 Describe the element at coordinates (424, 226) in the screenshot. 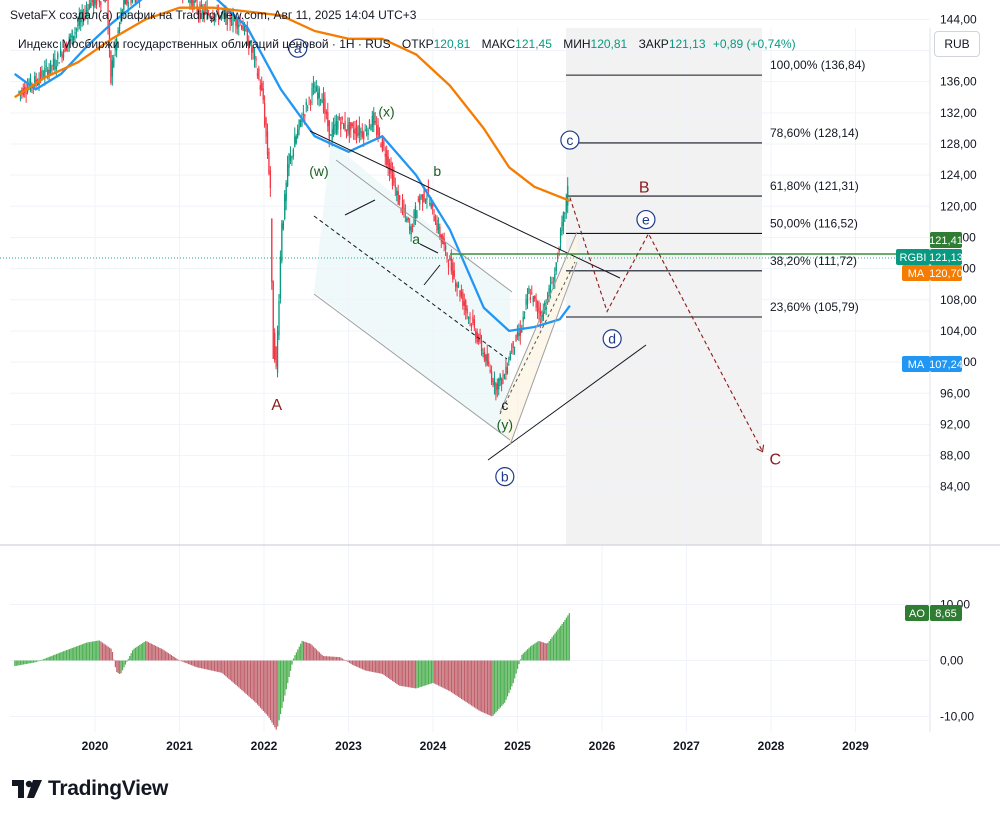

I see `channel-upper-line` at that location.